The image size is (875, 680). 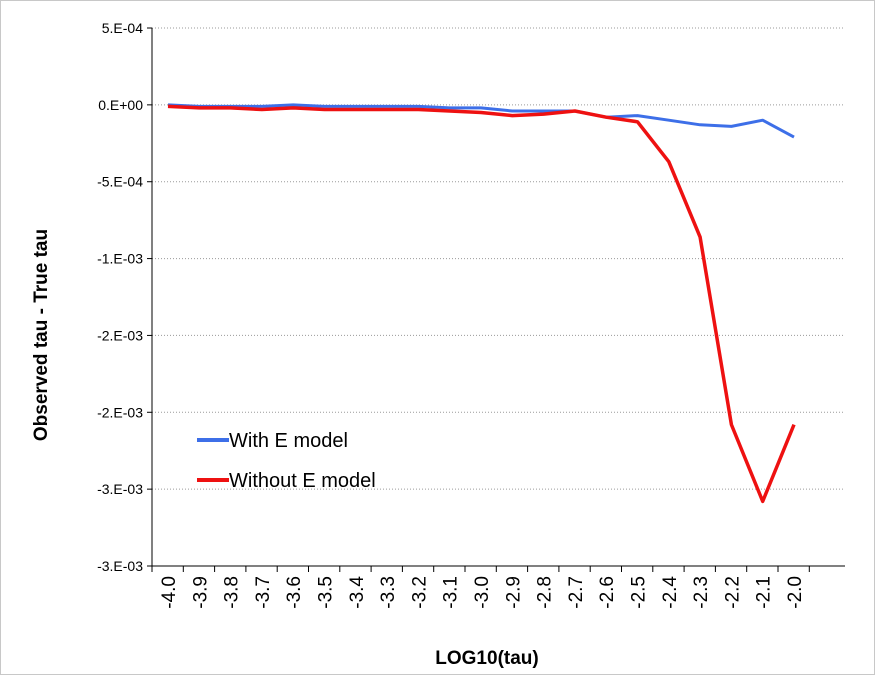 I want to click on x-tick-label: -3.7, so click(x=263, y=592).